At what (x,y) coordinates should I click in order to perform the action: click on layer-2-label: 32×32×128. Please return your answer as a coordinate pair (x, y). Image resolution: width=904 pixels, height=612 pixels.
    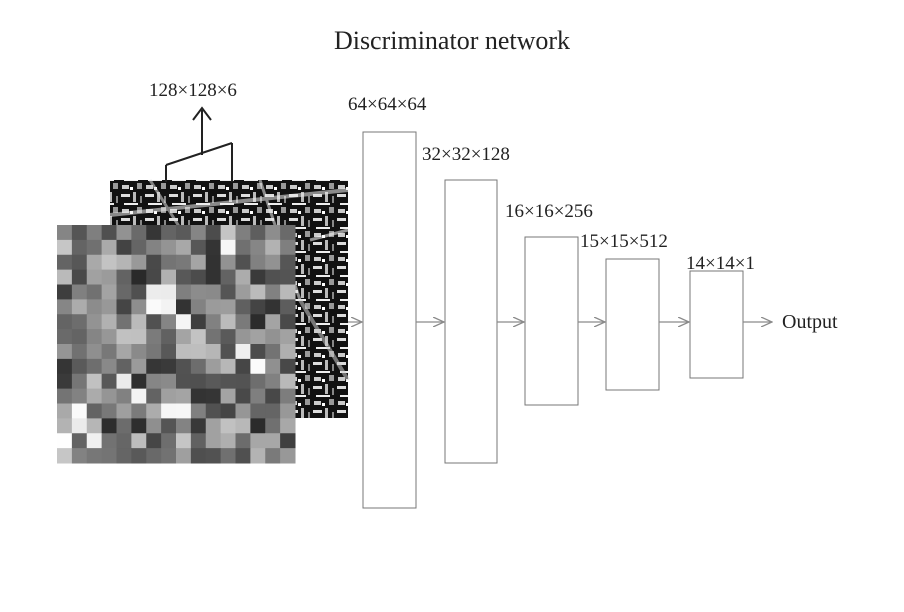
    Looking at the image, I should click on (466, 154).